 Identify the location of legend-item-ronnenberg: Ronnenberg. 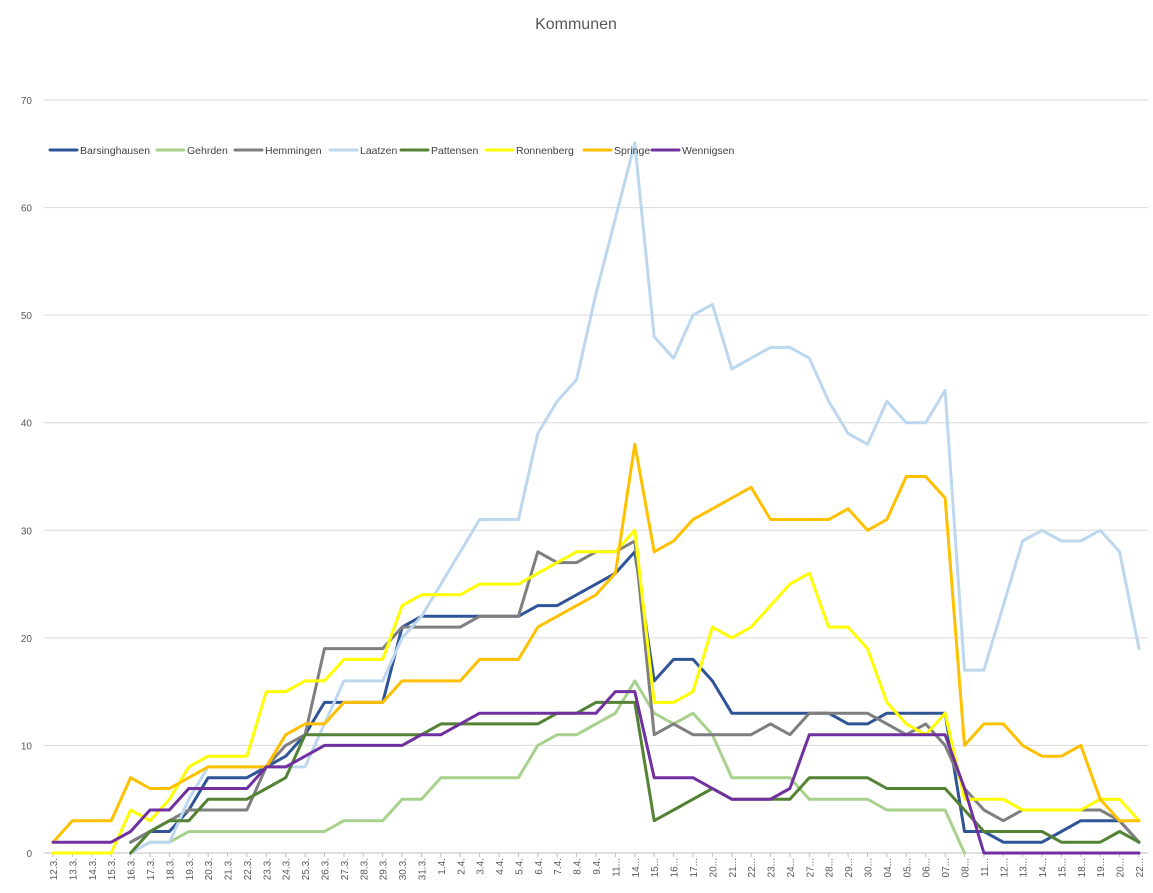
(529, 151).